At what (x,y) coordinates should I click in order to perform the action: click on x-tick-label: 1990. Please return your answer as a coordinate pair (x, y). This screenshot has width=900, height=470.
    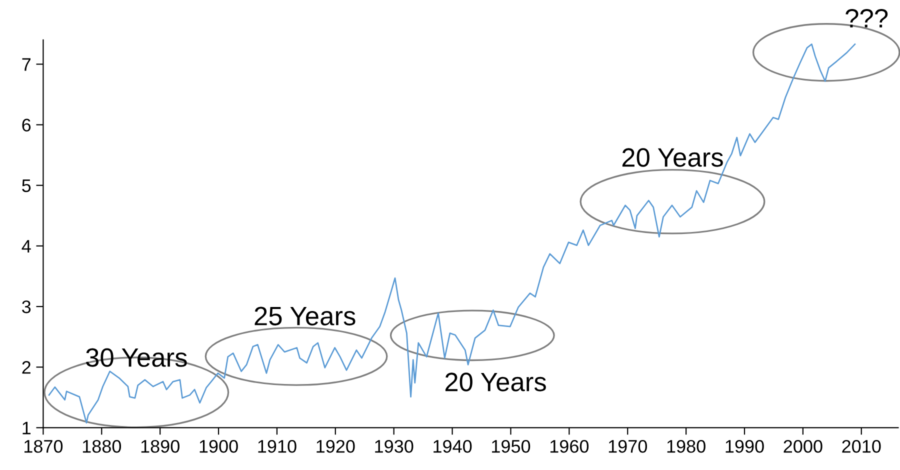
    Looking at the image, I should click on (745, 446).